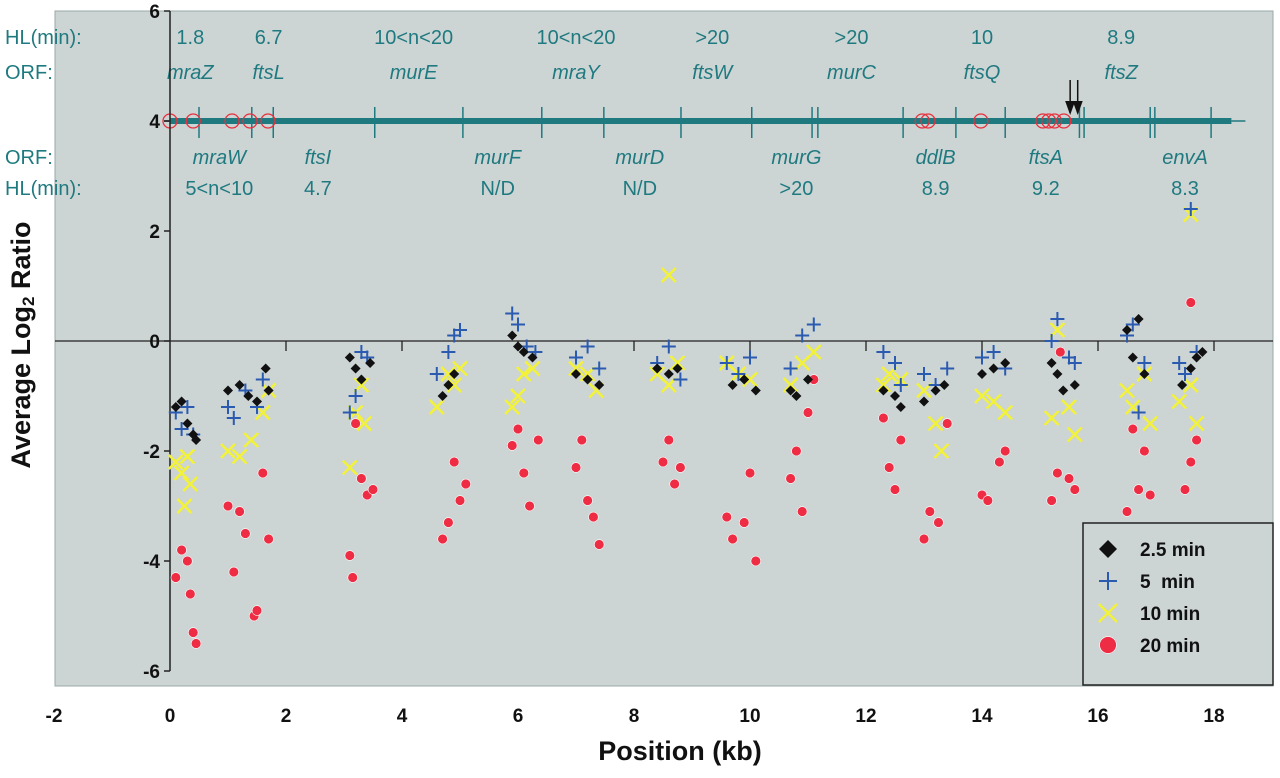 This screenshot has width=1280, height=778. What do you see at coordinates (865, 716) in the screenshot?
I see `x-tick-label: 12` at bounding box center [865, 716].